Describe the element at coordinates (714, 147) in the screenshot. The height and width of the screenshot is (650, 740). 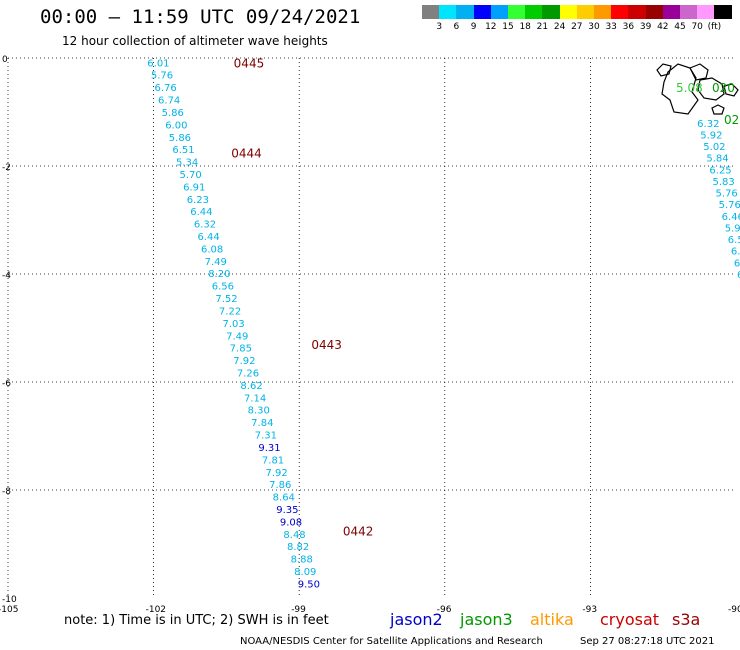
I see `swh-value: 5.02` at that location.